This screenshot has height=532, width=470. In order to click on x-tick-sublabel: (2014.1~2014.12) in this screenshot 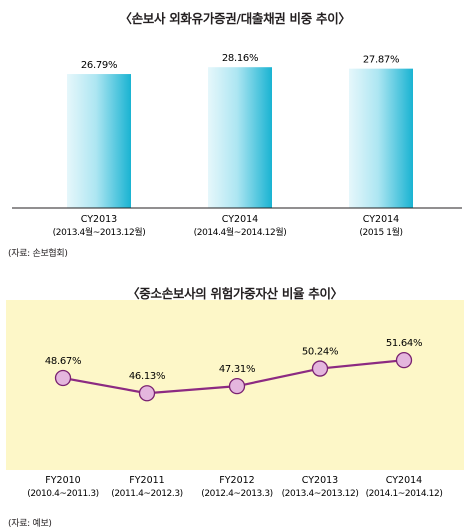, I will do `click(404, 494)`.